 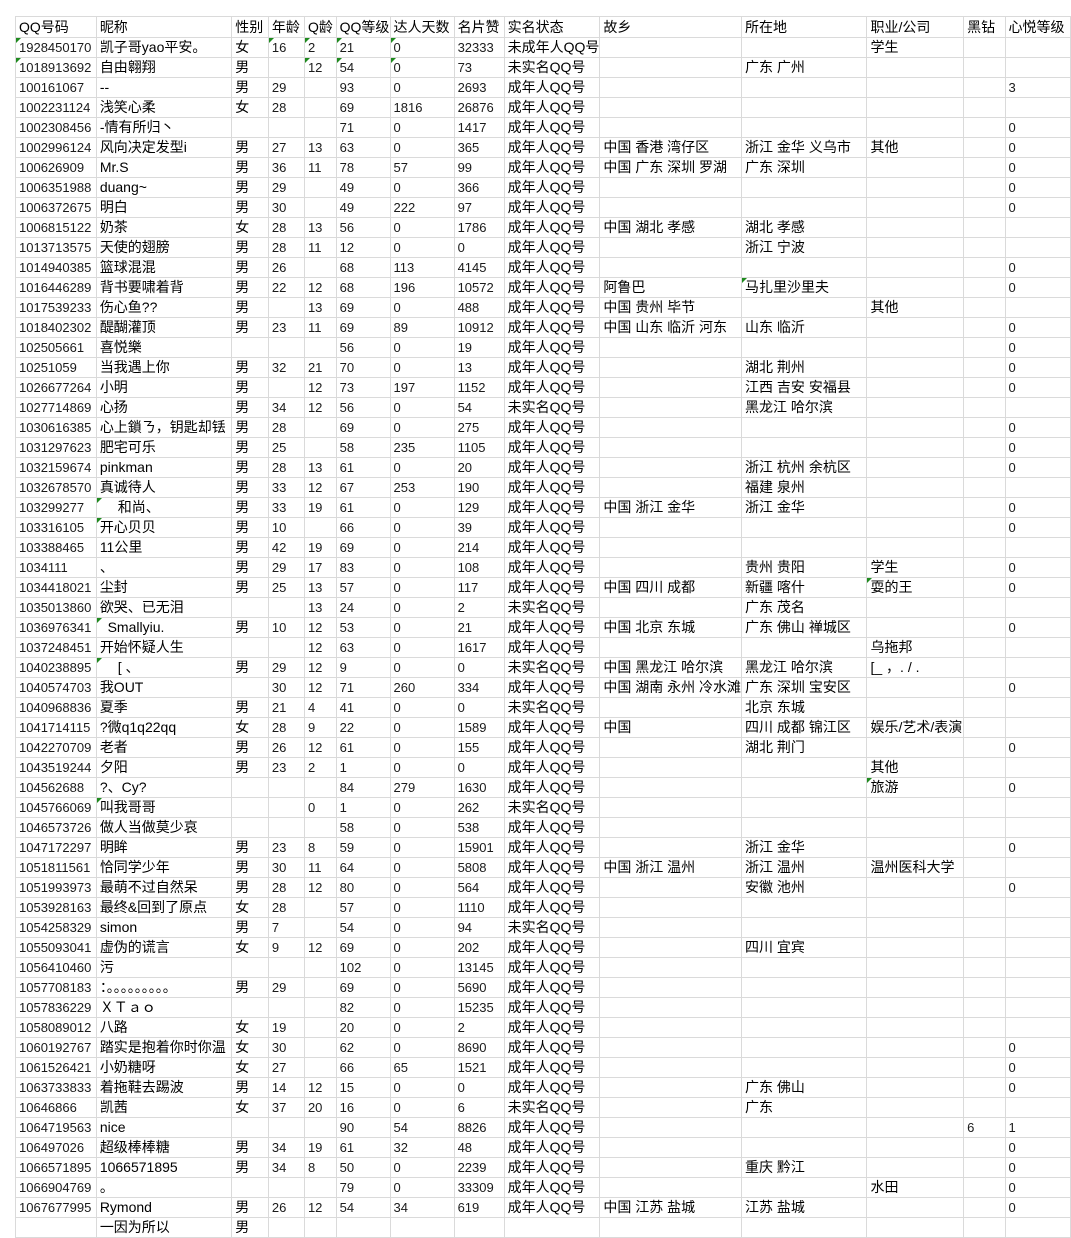 What do you see at coordinates (363, 467) in the screenshot?
I see `cell-qq-level: 61` at bounding box center [363, 467].